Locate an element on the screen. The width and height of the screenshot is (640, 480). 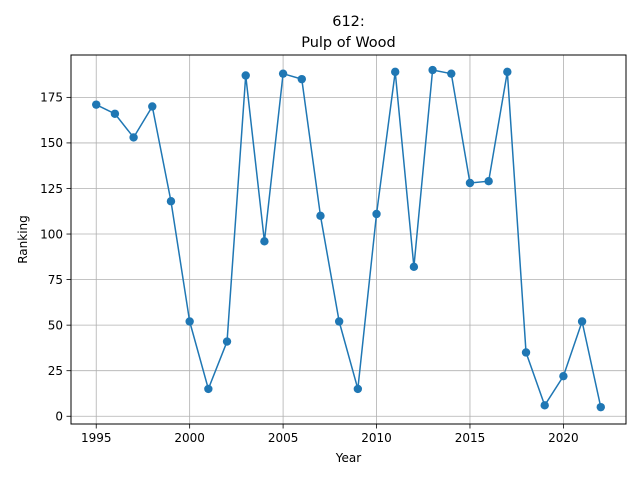
chart-title-line-1: 612: is located at coordinates (348, 22).